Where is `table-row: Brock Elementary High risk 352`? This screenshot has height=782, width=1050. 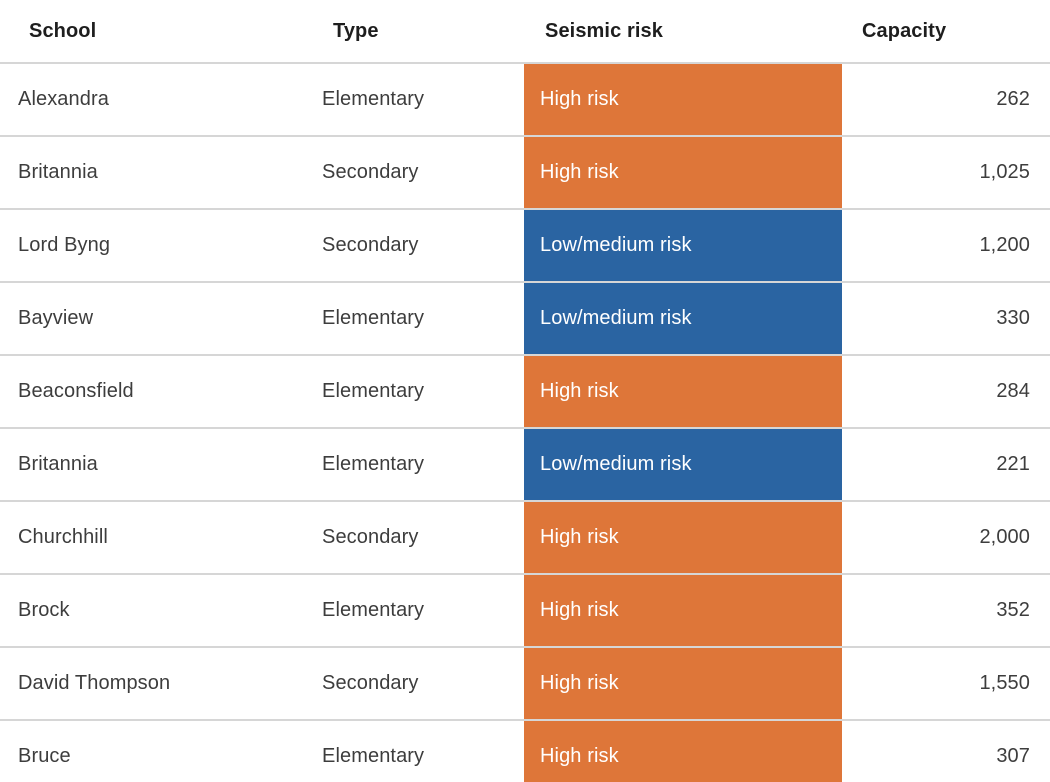
table-row: Brock Elementary High risk 352 is located at coordinates (525, 611).